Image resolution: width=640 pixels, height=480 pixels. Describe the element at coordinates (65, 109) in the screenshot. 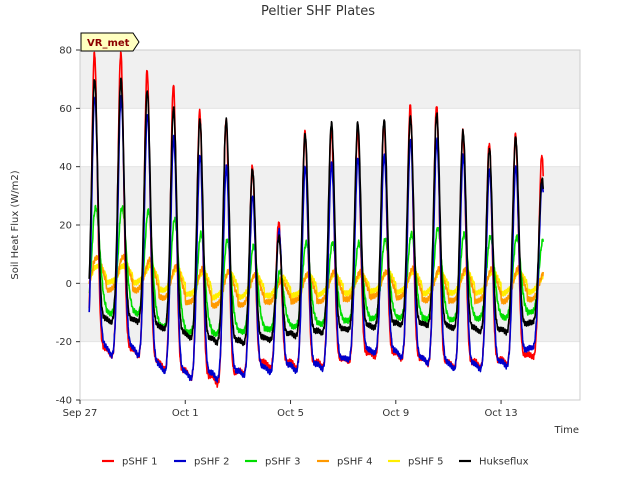

I see `y-tick-label: 60` at that location.